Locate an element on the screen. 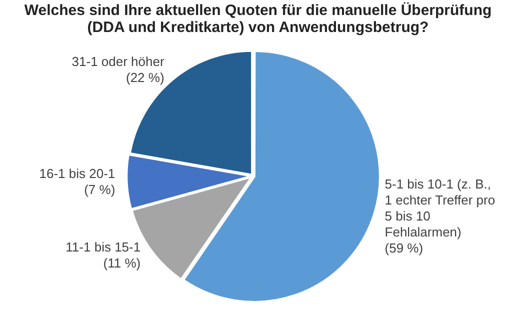 The height and width of the screenshot is (323, 516). slice-label: 16-1 bis 20-1 is located at coordinates (77, 174).